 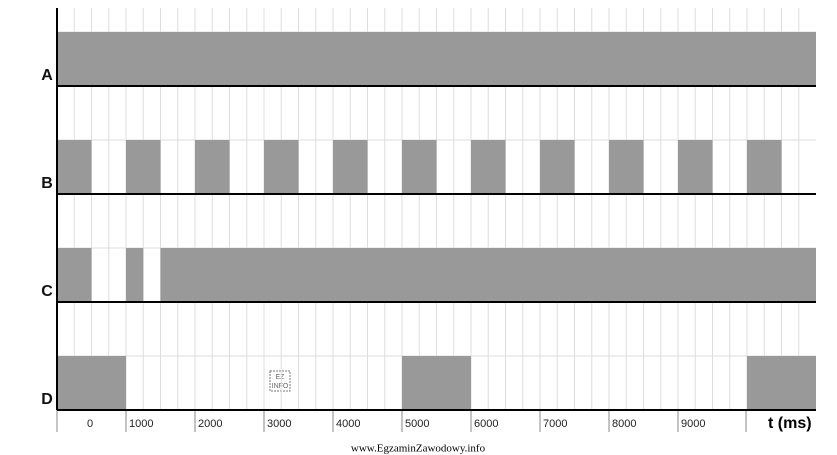 What do you see at coordinates (47, 183) in the screenshot?
I see `lane-label: B` at bounding box center [47, 183].